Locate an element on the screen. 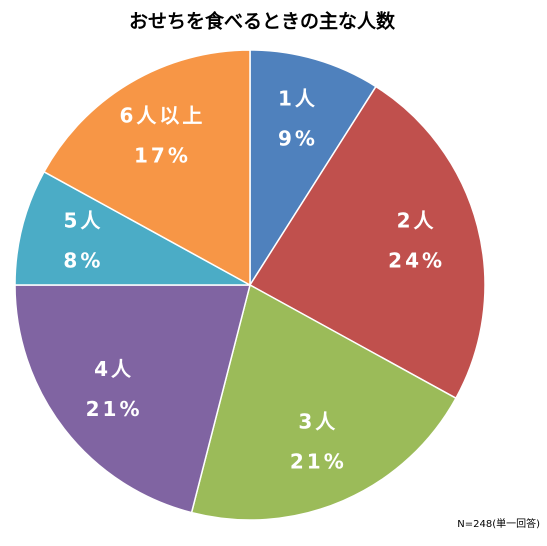 This screenshot has height=546, width=547. slice-label: 4人 is located at coordinates (114, 369).